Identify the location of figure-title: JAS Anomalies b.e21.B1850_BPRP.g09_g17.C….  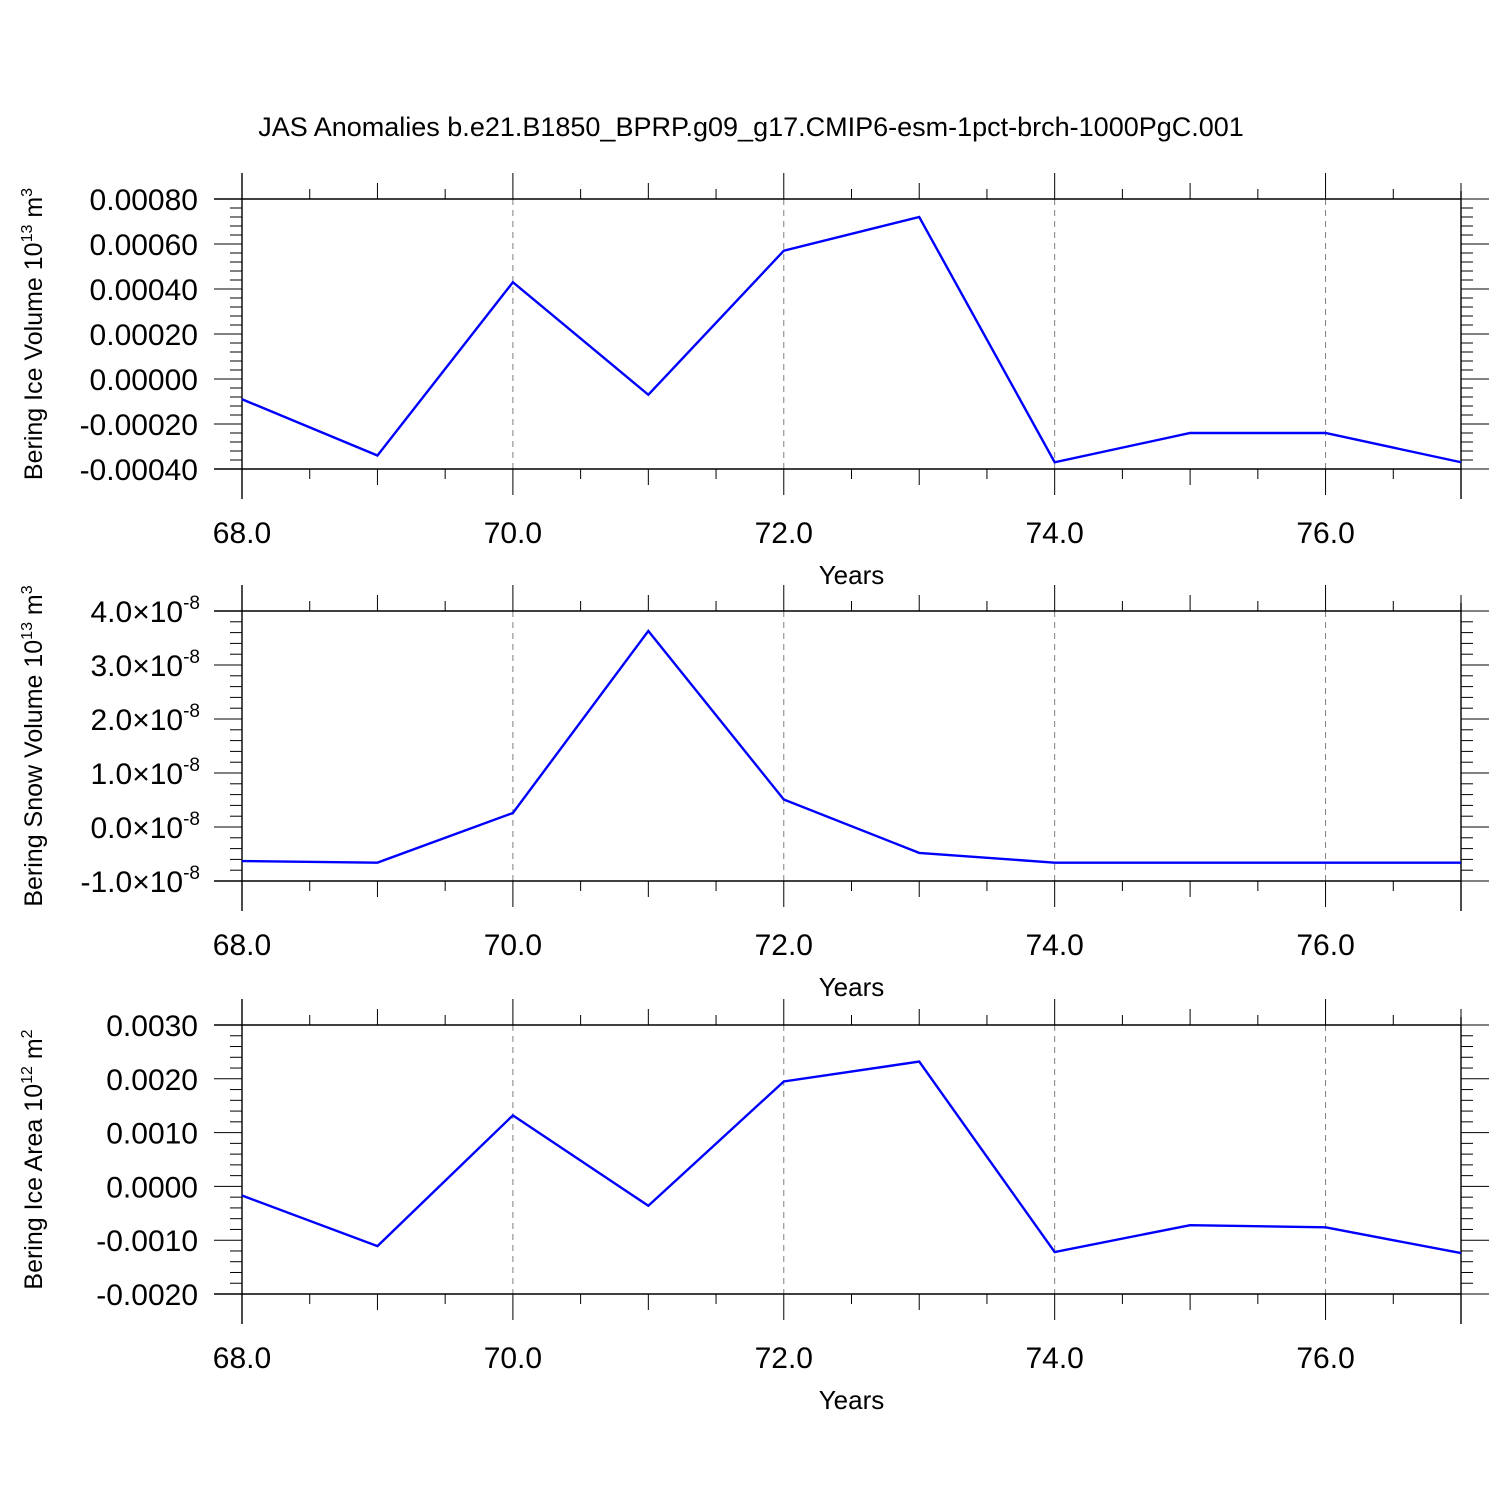
(751, 127).